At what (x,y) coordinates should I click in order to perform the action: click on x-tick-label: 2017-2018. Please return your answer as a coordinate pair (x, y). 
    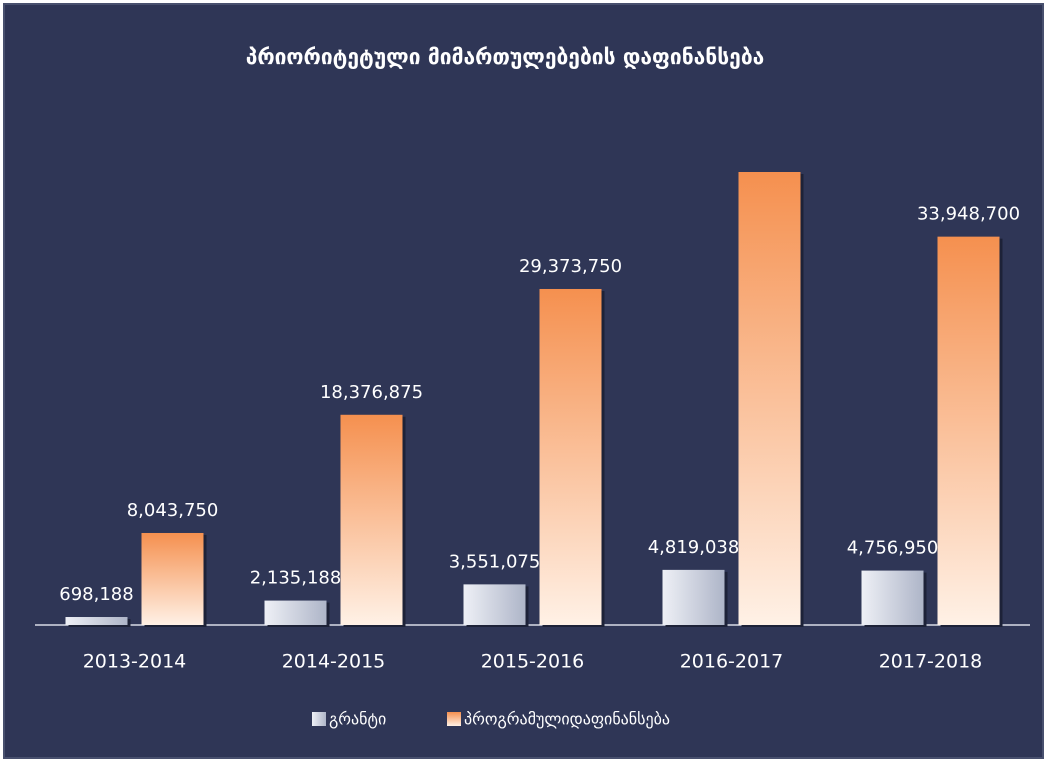
    Looking at the image, I should click on (931, 662).